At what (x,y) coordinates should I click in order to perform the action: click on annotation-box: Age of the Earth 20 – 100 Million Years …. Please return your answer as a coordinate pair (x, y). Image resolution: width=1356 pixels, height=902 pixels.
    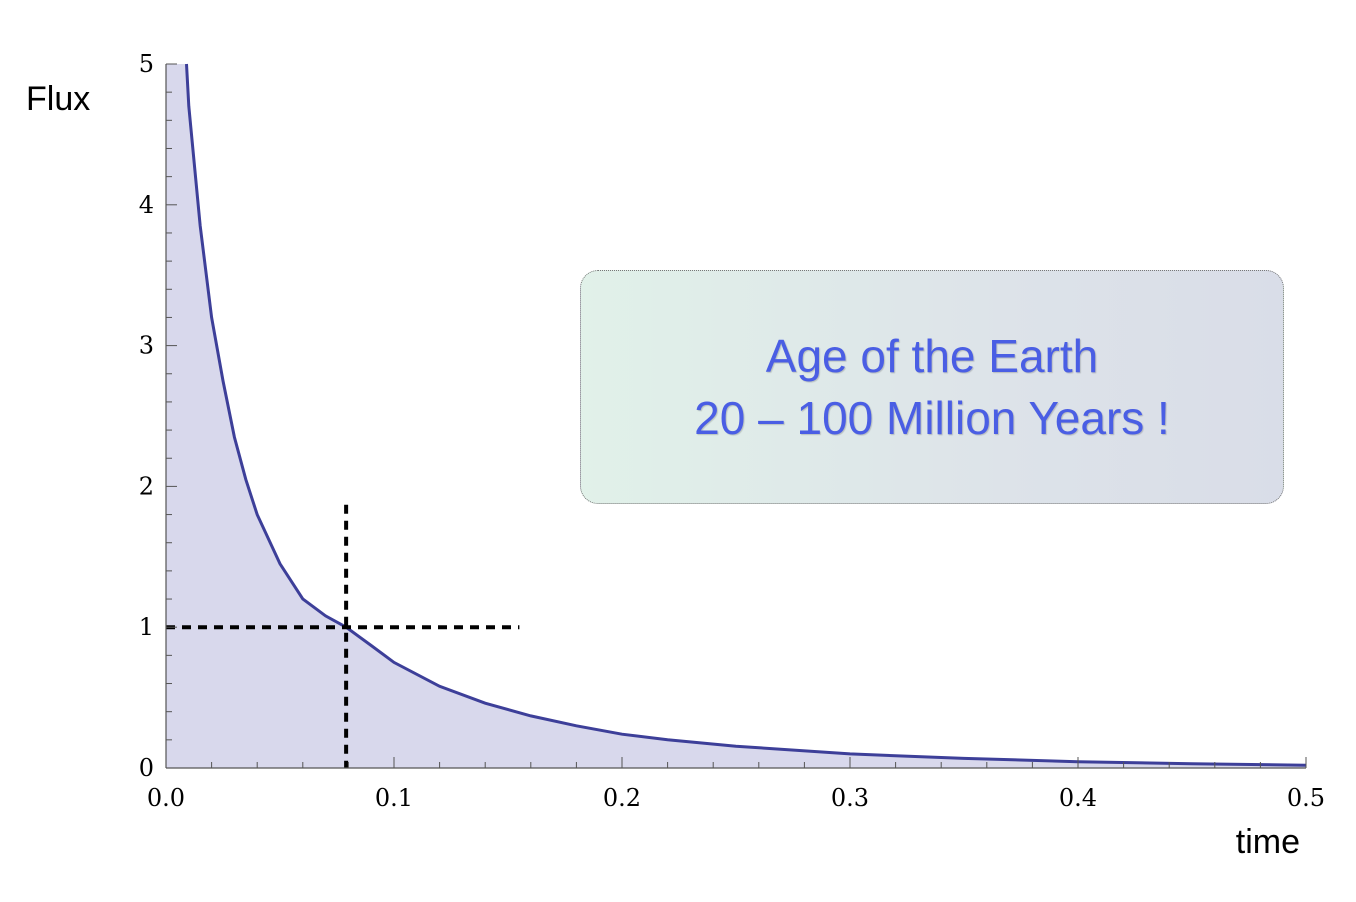
    Looking at the image, I should click on (932, 387).